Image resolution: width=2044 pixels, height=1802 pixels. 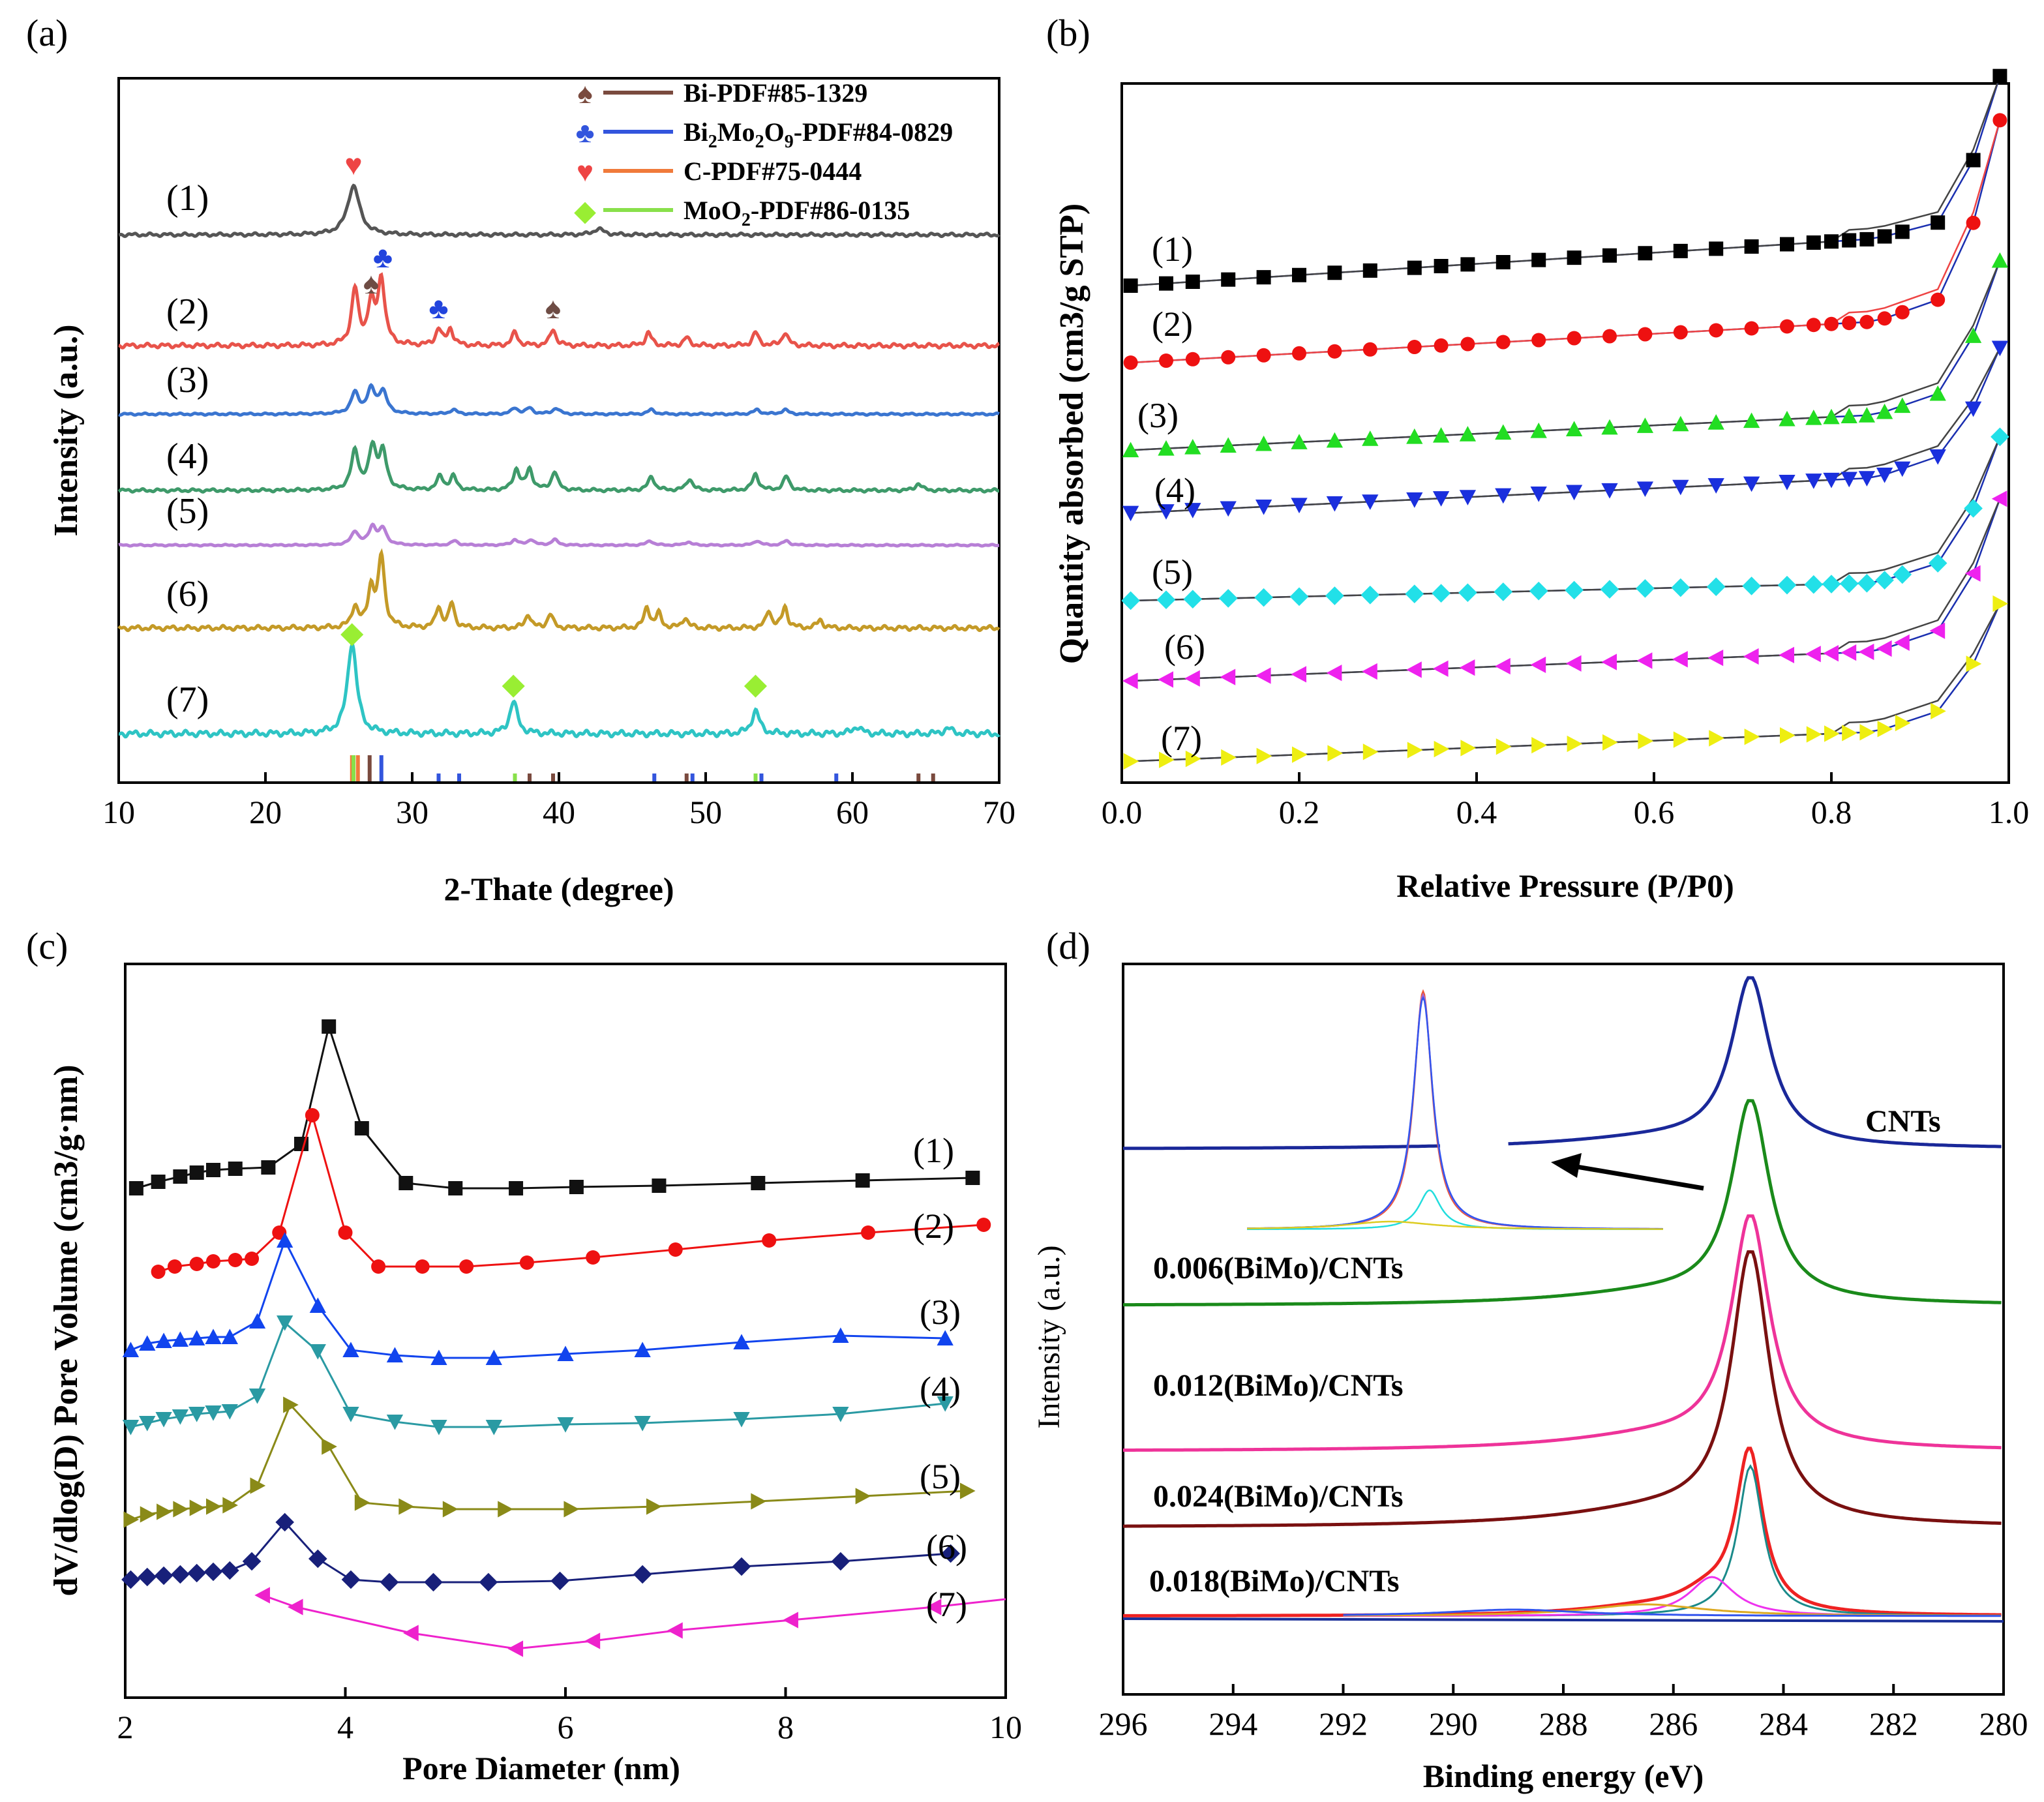 I want to click on panel-b-tick-label: 0.2, so click(x=1299, y=812).